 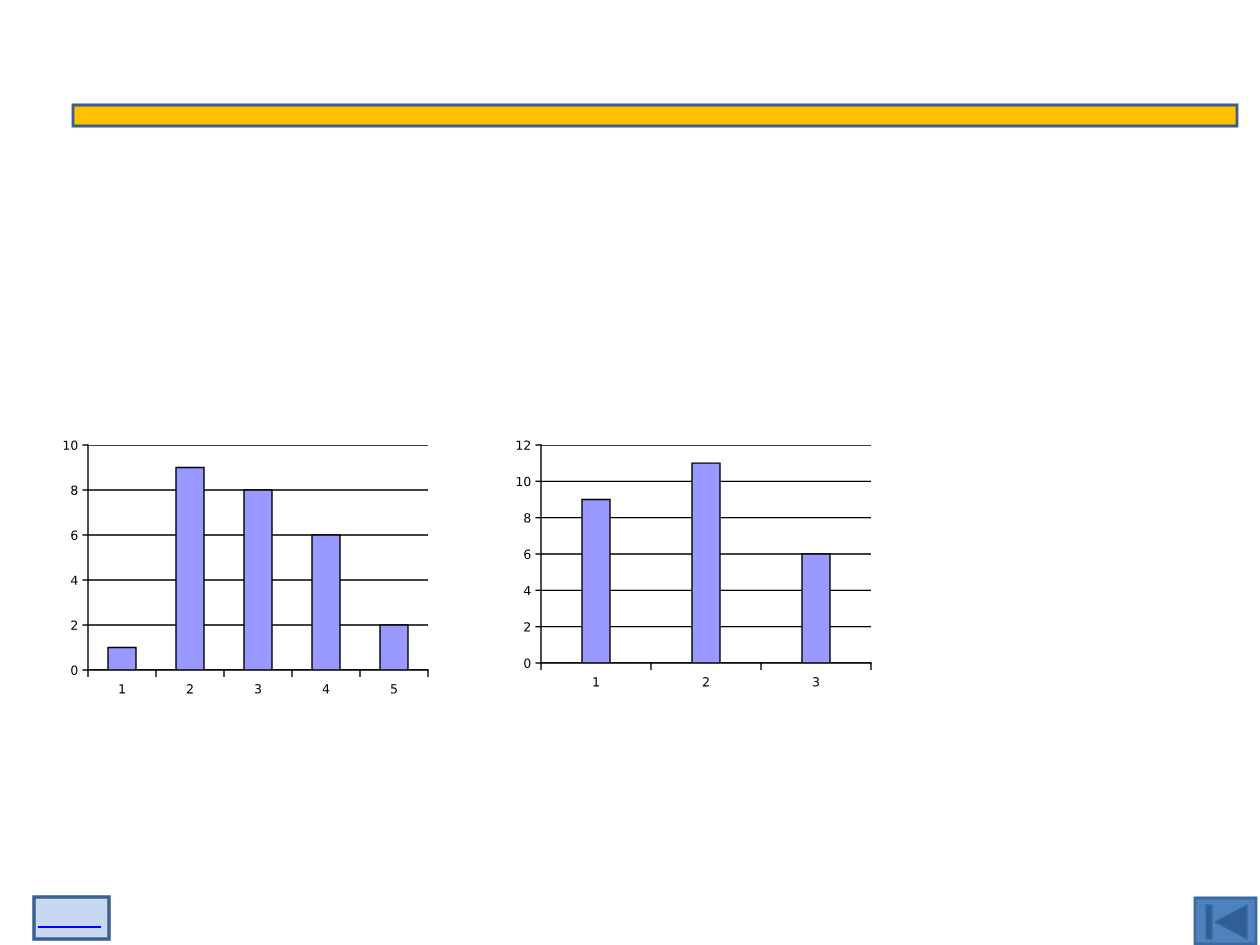 I want to click on x-tick-label: 4, so click(x=326, y=689).